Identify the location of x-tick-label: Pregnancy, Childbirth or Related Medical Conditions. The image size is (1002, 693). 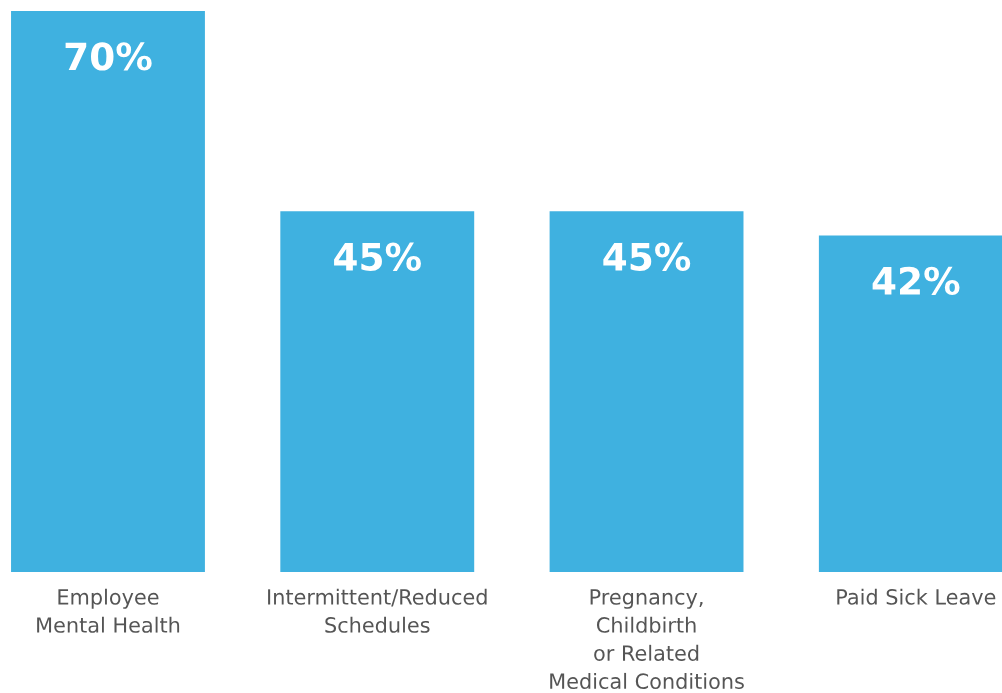
(647, 639).